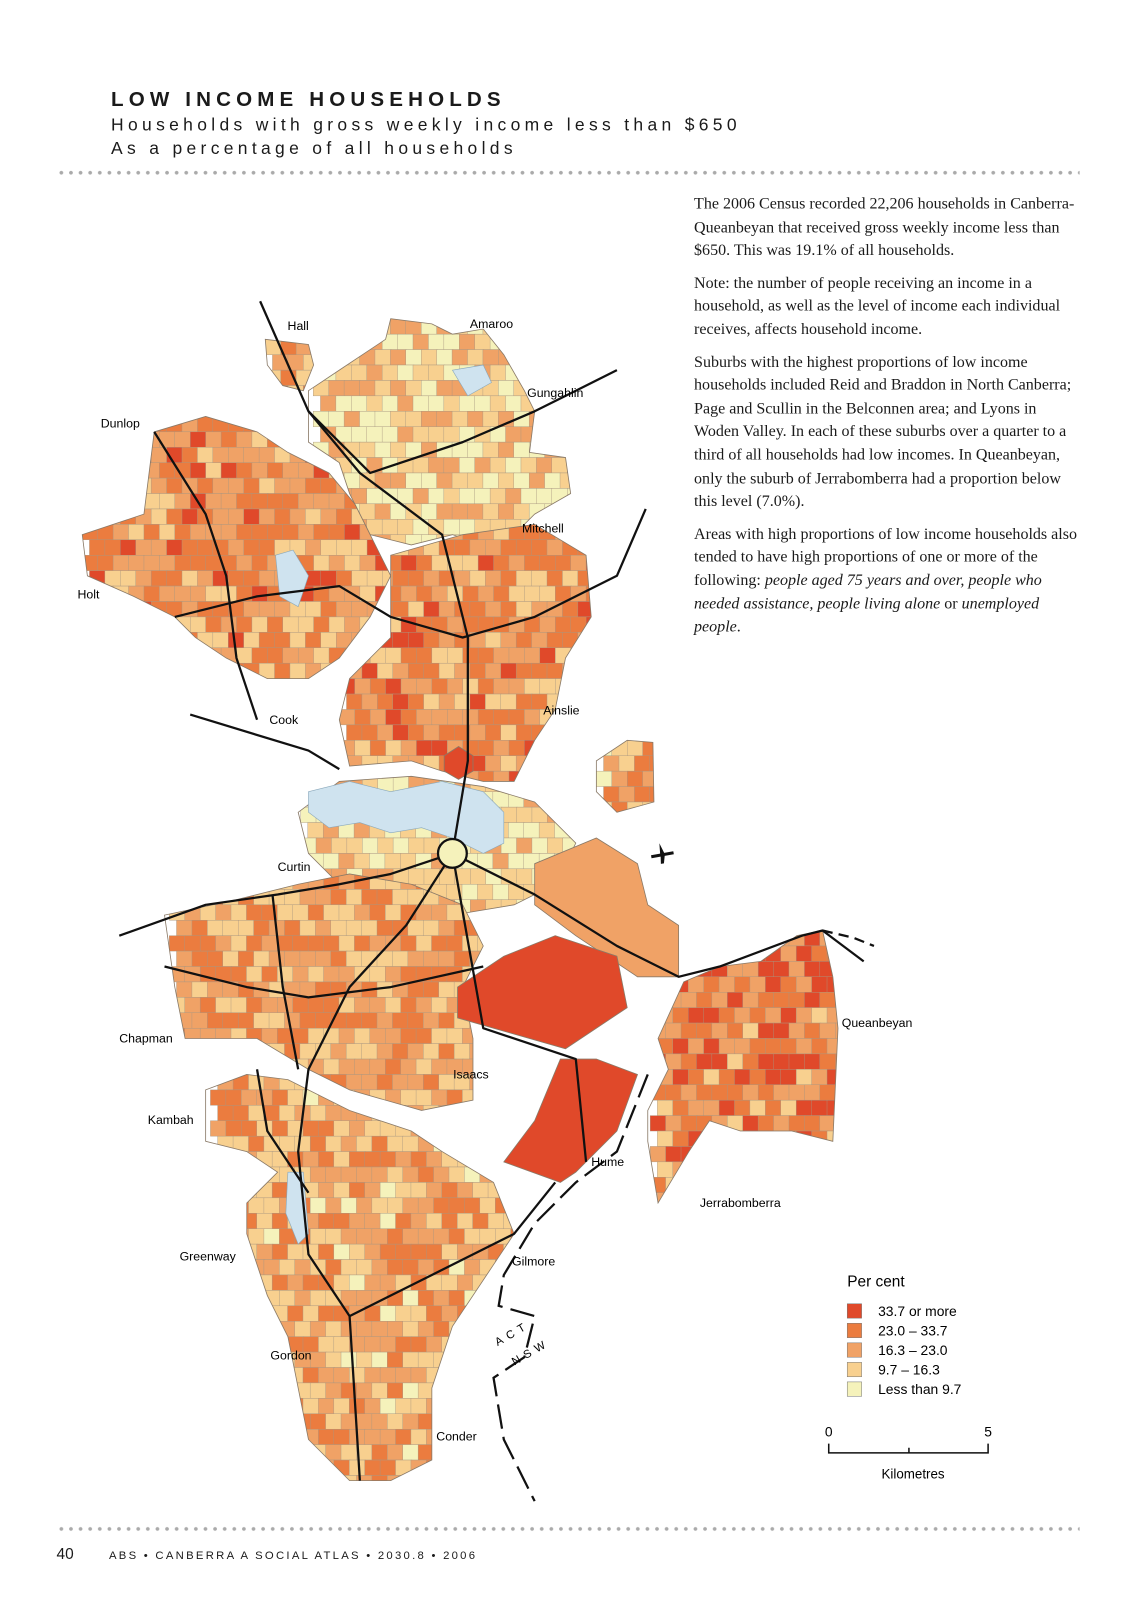 The width and height of the screenshot is (1131, 1600). What do you see at coordinates (877, 1023) in the screenshot?
I see `place-label: Queanbeyan` at bounding box center [877, 1023].